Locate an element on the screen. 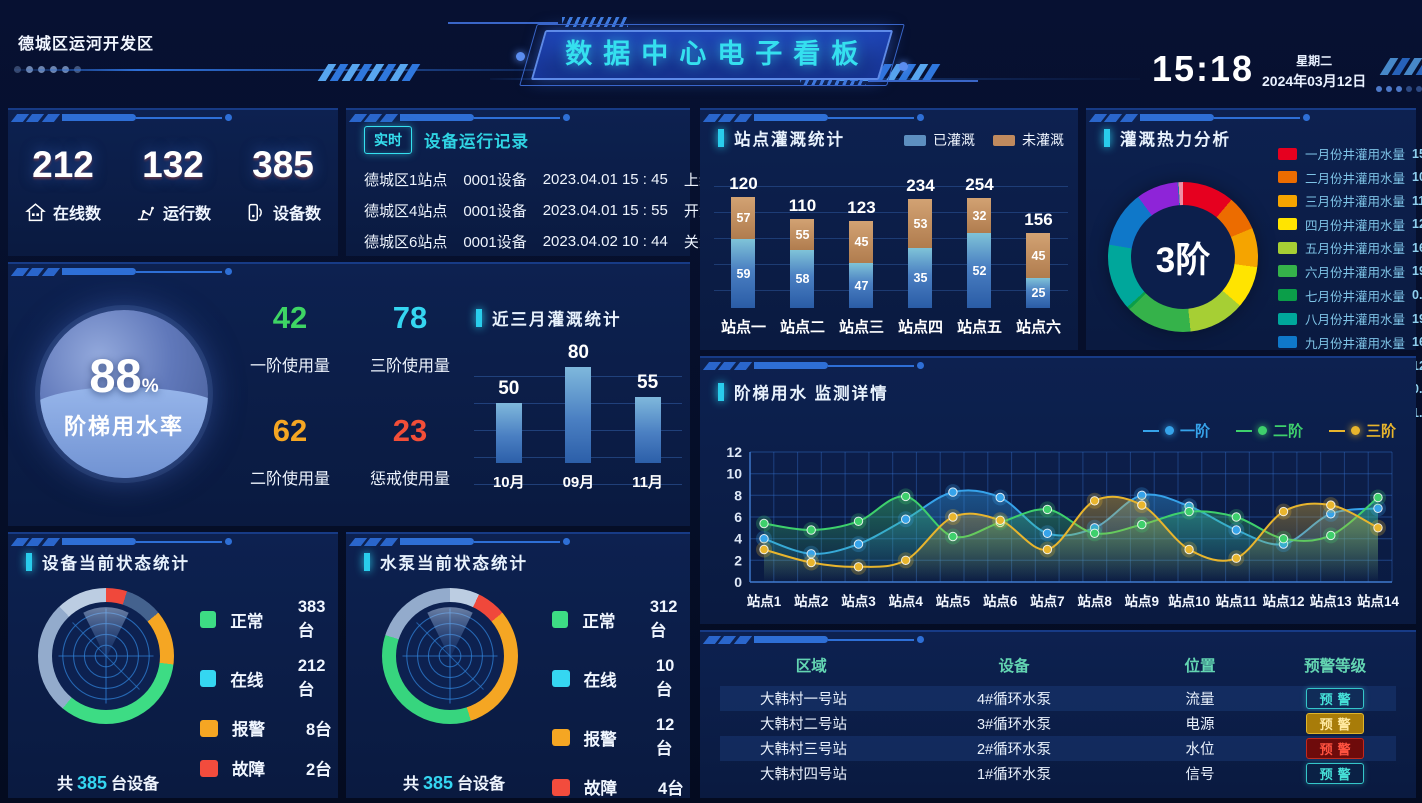 This screenshot has height=803, width=1422. usage-stat: 62 二阶使用量 is located at coordinates (290, 456).